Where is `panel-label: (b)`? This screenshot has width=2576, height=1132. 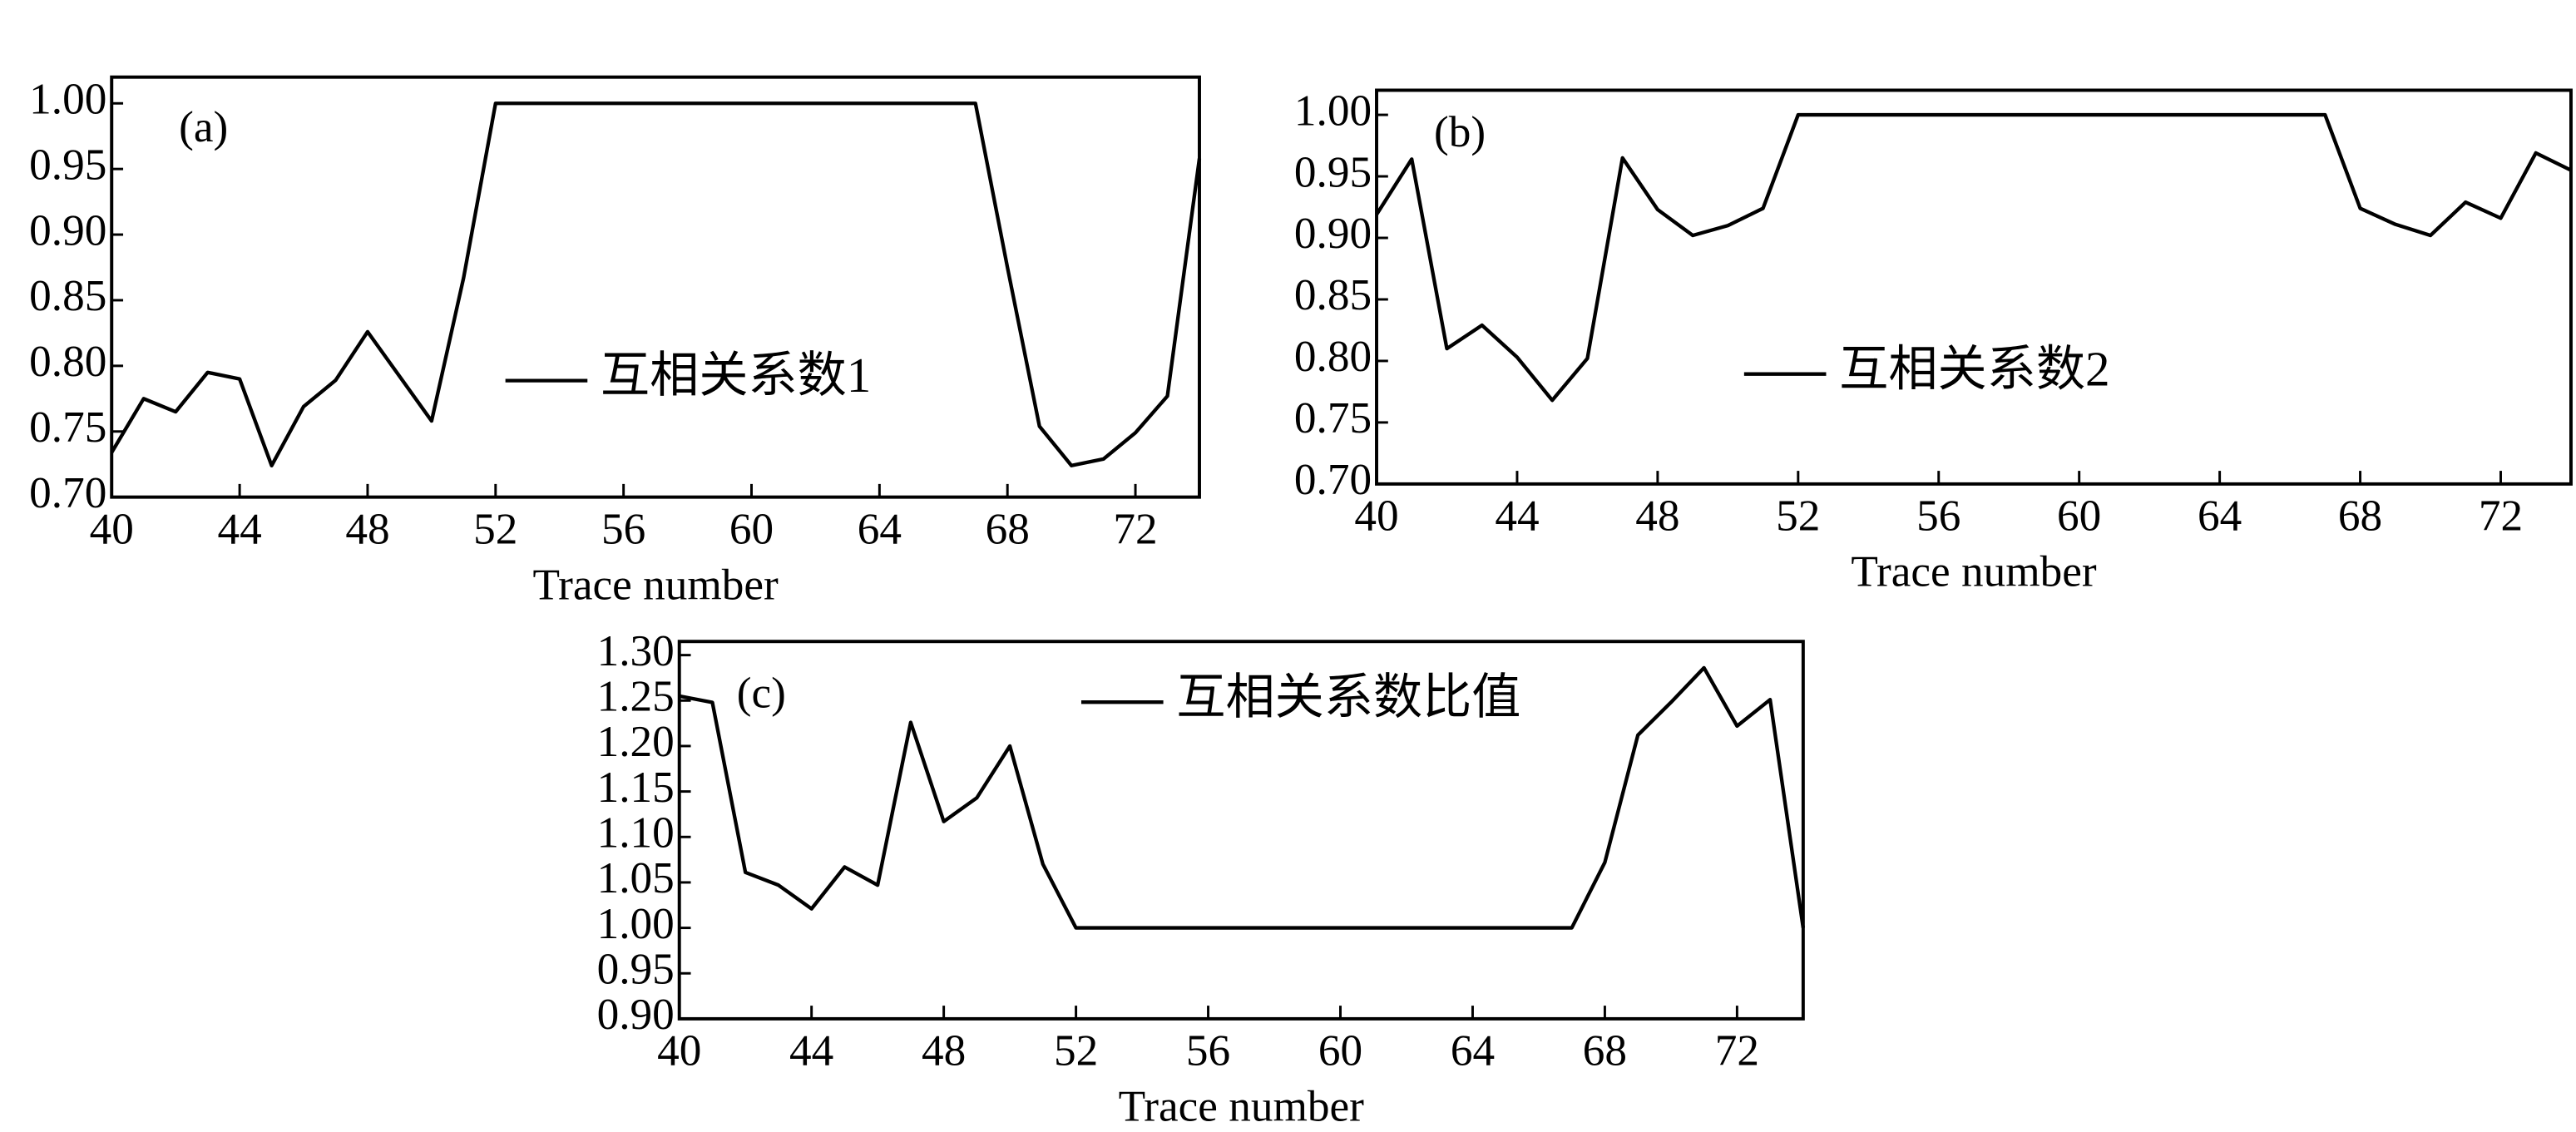
panel-label: (b) is located at coordinates (1460, 132).